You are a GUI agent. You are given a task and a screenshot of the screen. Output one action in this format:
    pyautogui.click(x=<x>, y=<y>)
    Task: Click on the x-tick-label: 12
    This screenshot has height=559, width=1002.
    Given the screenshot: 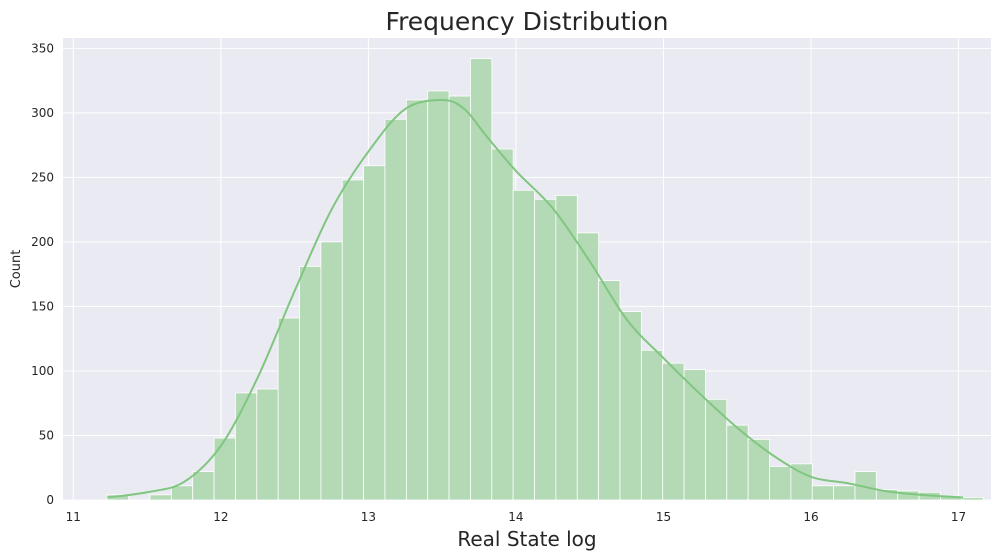 What is the action you would take?
    pyautogui.click(x=220, y=517)
    